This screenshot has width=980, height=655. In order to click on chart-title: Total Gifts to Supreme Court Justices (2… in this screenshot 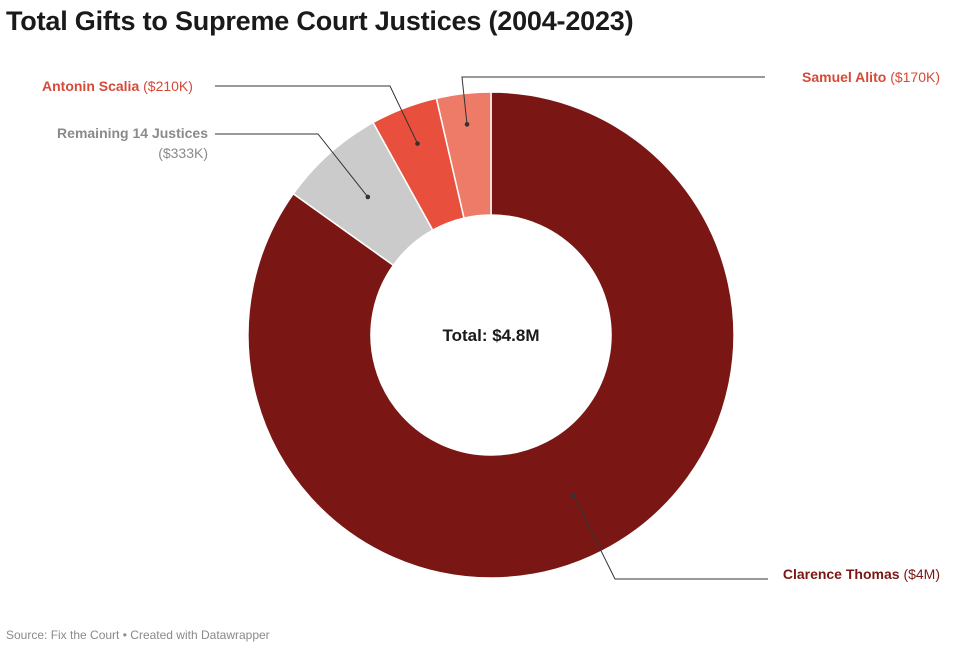, I will do `click(320, 21)`.